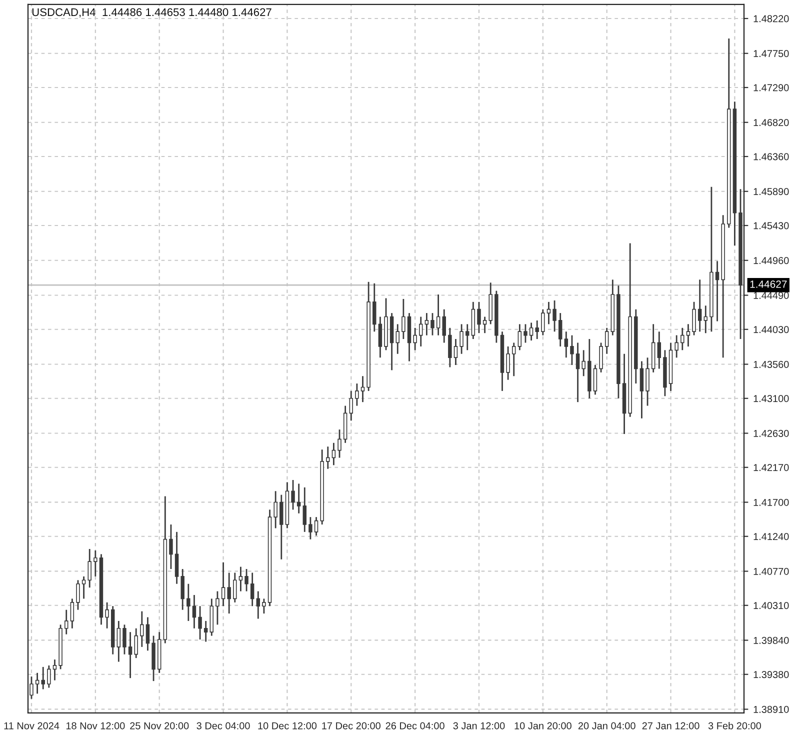 The image size is (800, 735). Describe the element at coordinates (771, 54) in the screenshot. I see `y-tick-label: 1.47750` at that location.